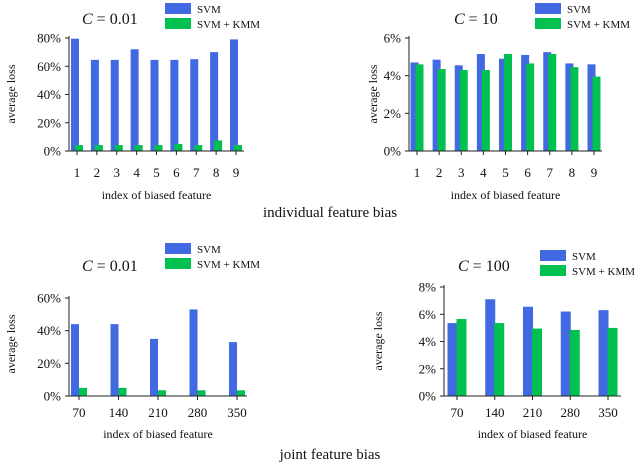 The height and width of the screenshot is (465, 640). What do you see at coordinates (115, 266) in the screenshot?
I see `chart-title-value: = 0.01` at bounding box center [115, 266].